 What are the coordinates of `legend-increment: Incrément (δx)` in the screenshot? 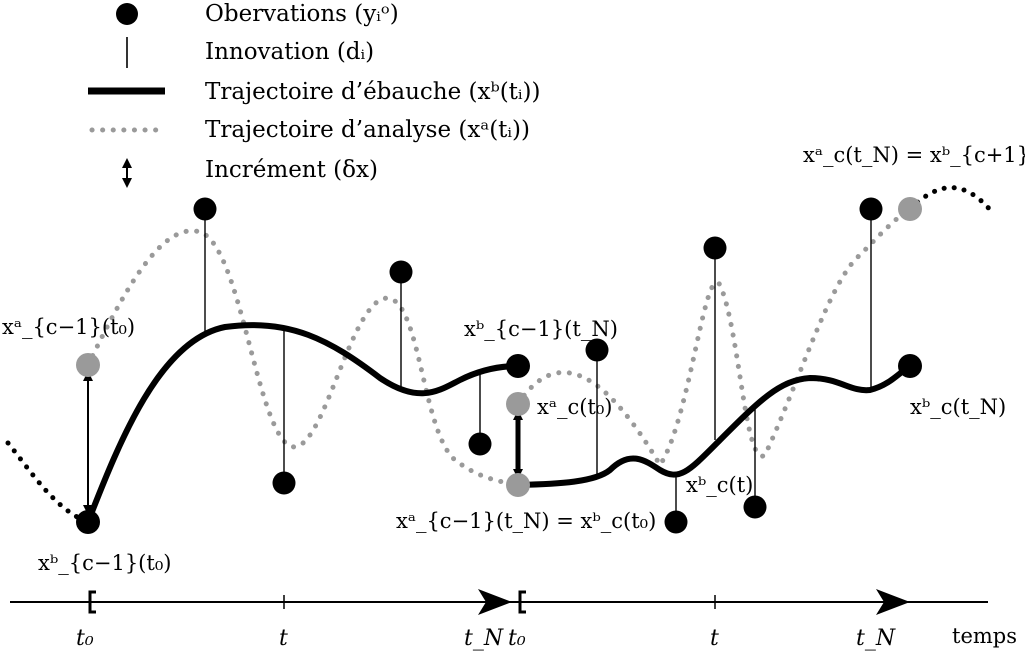 It's located at (291, 170).